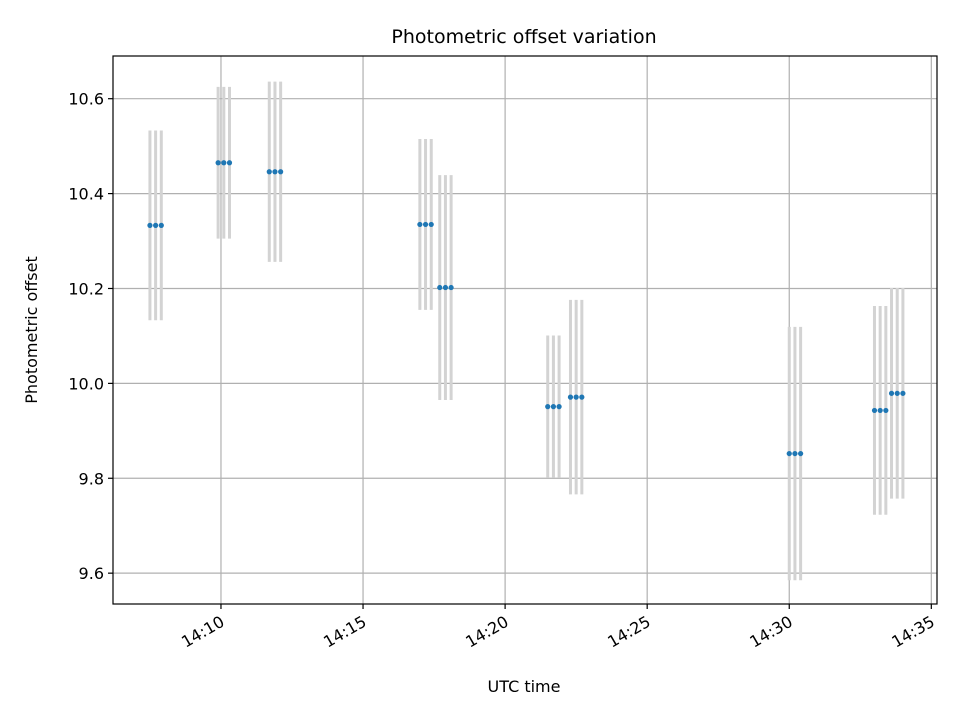 Image resolution: width=960 pixels, height=720 pixels. What do you see at coordinates (86, 194) in the screenshot?
I see `y-tick-label: 10.4` at bounding box center [86, 194].